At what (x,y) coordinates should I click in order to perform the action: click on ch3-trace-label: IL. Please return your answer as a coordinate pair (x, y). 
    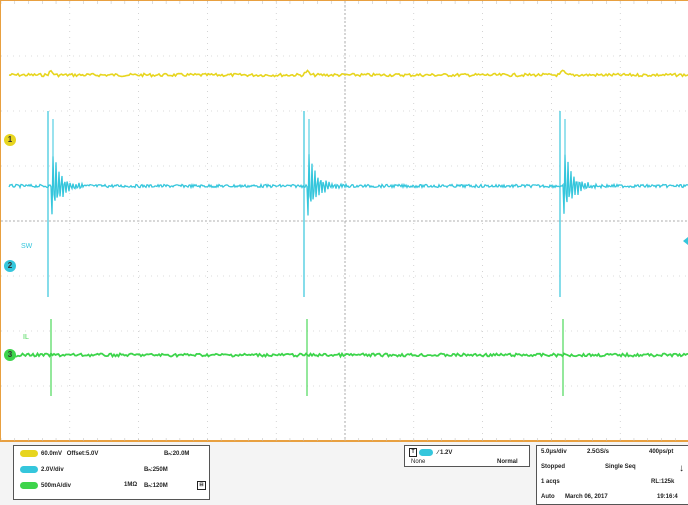
    Looking at the image, I should click on (26, 337).